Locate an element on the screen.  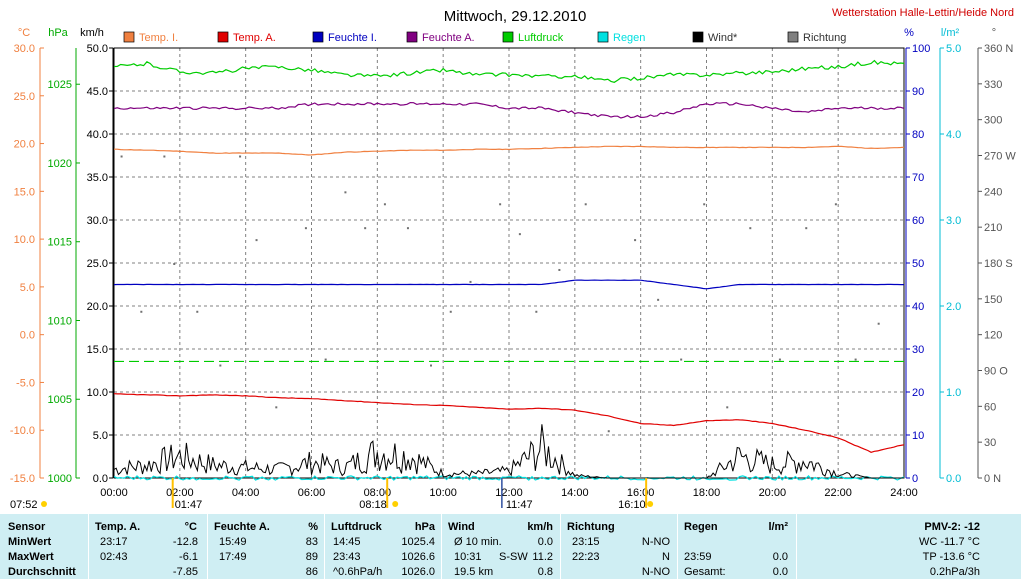
sun-max-label: 08:18 is located at coordinates (373, 505).